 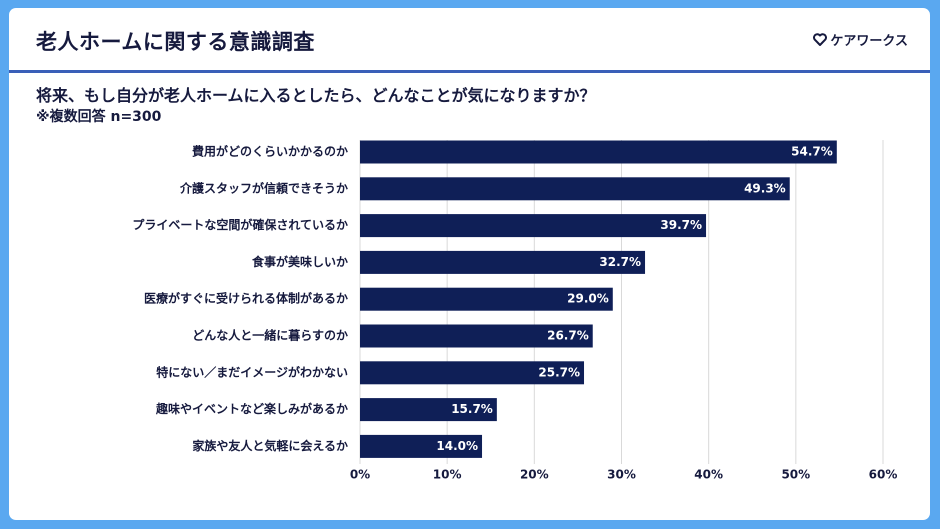 I want to click on heart-icon, so click(x=820, y=39).